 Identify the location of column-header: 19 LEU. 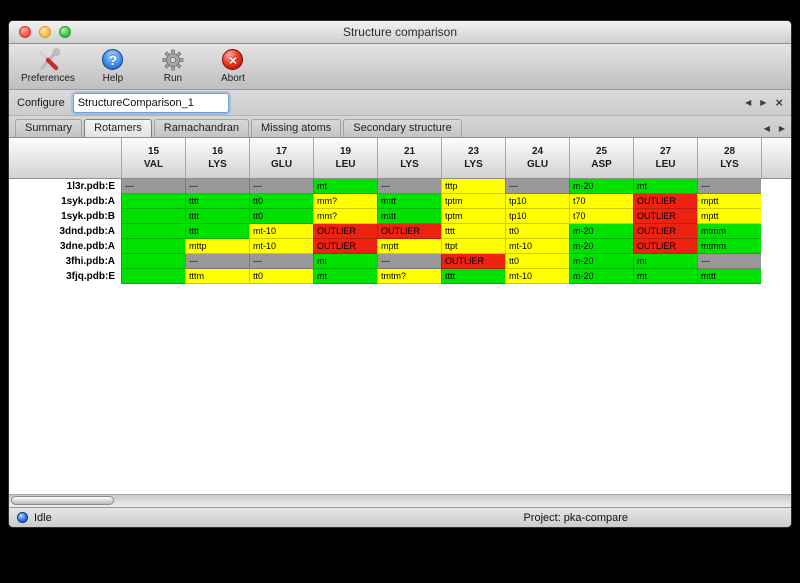
(345, 158).